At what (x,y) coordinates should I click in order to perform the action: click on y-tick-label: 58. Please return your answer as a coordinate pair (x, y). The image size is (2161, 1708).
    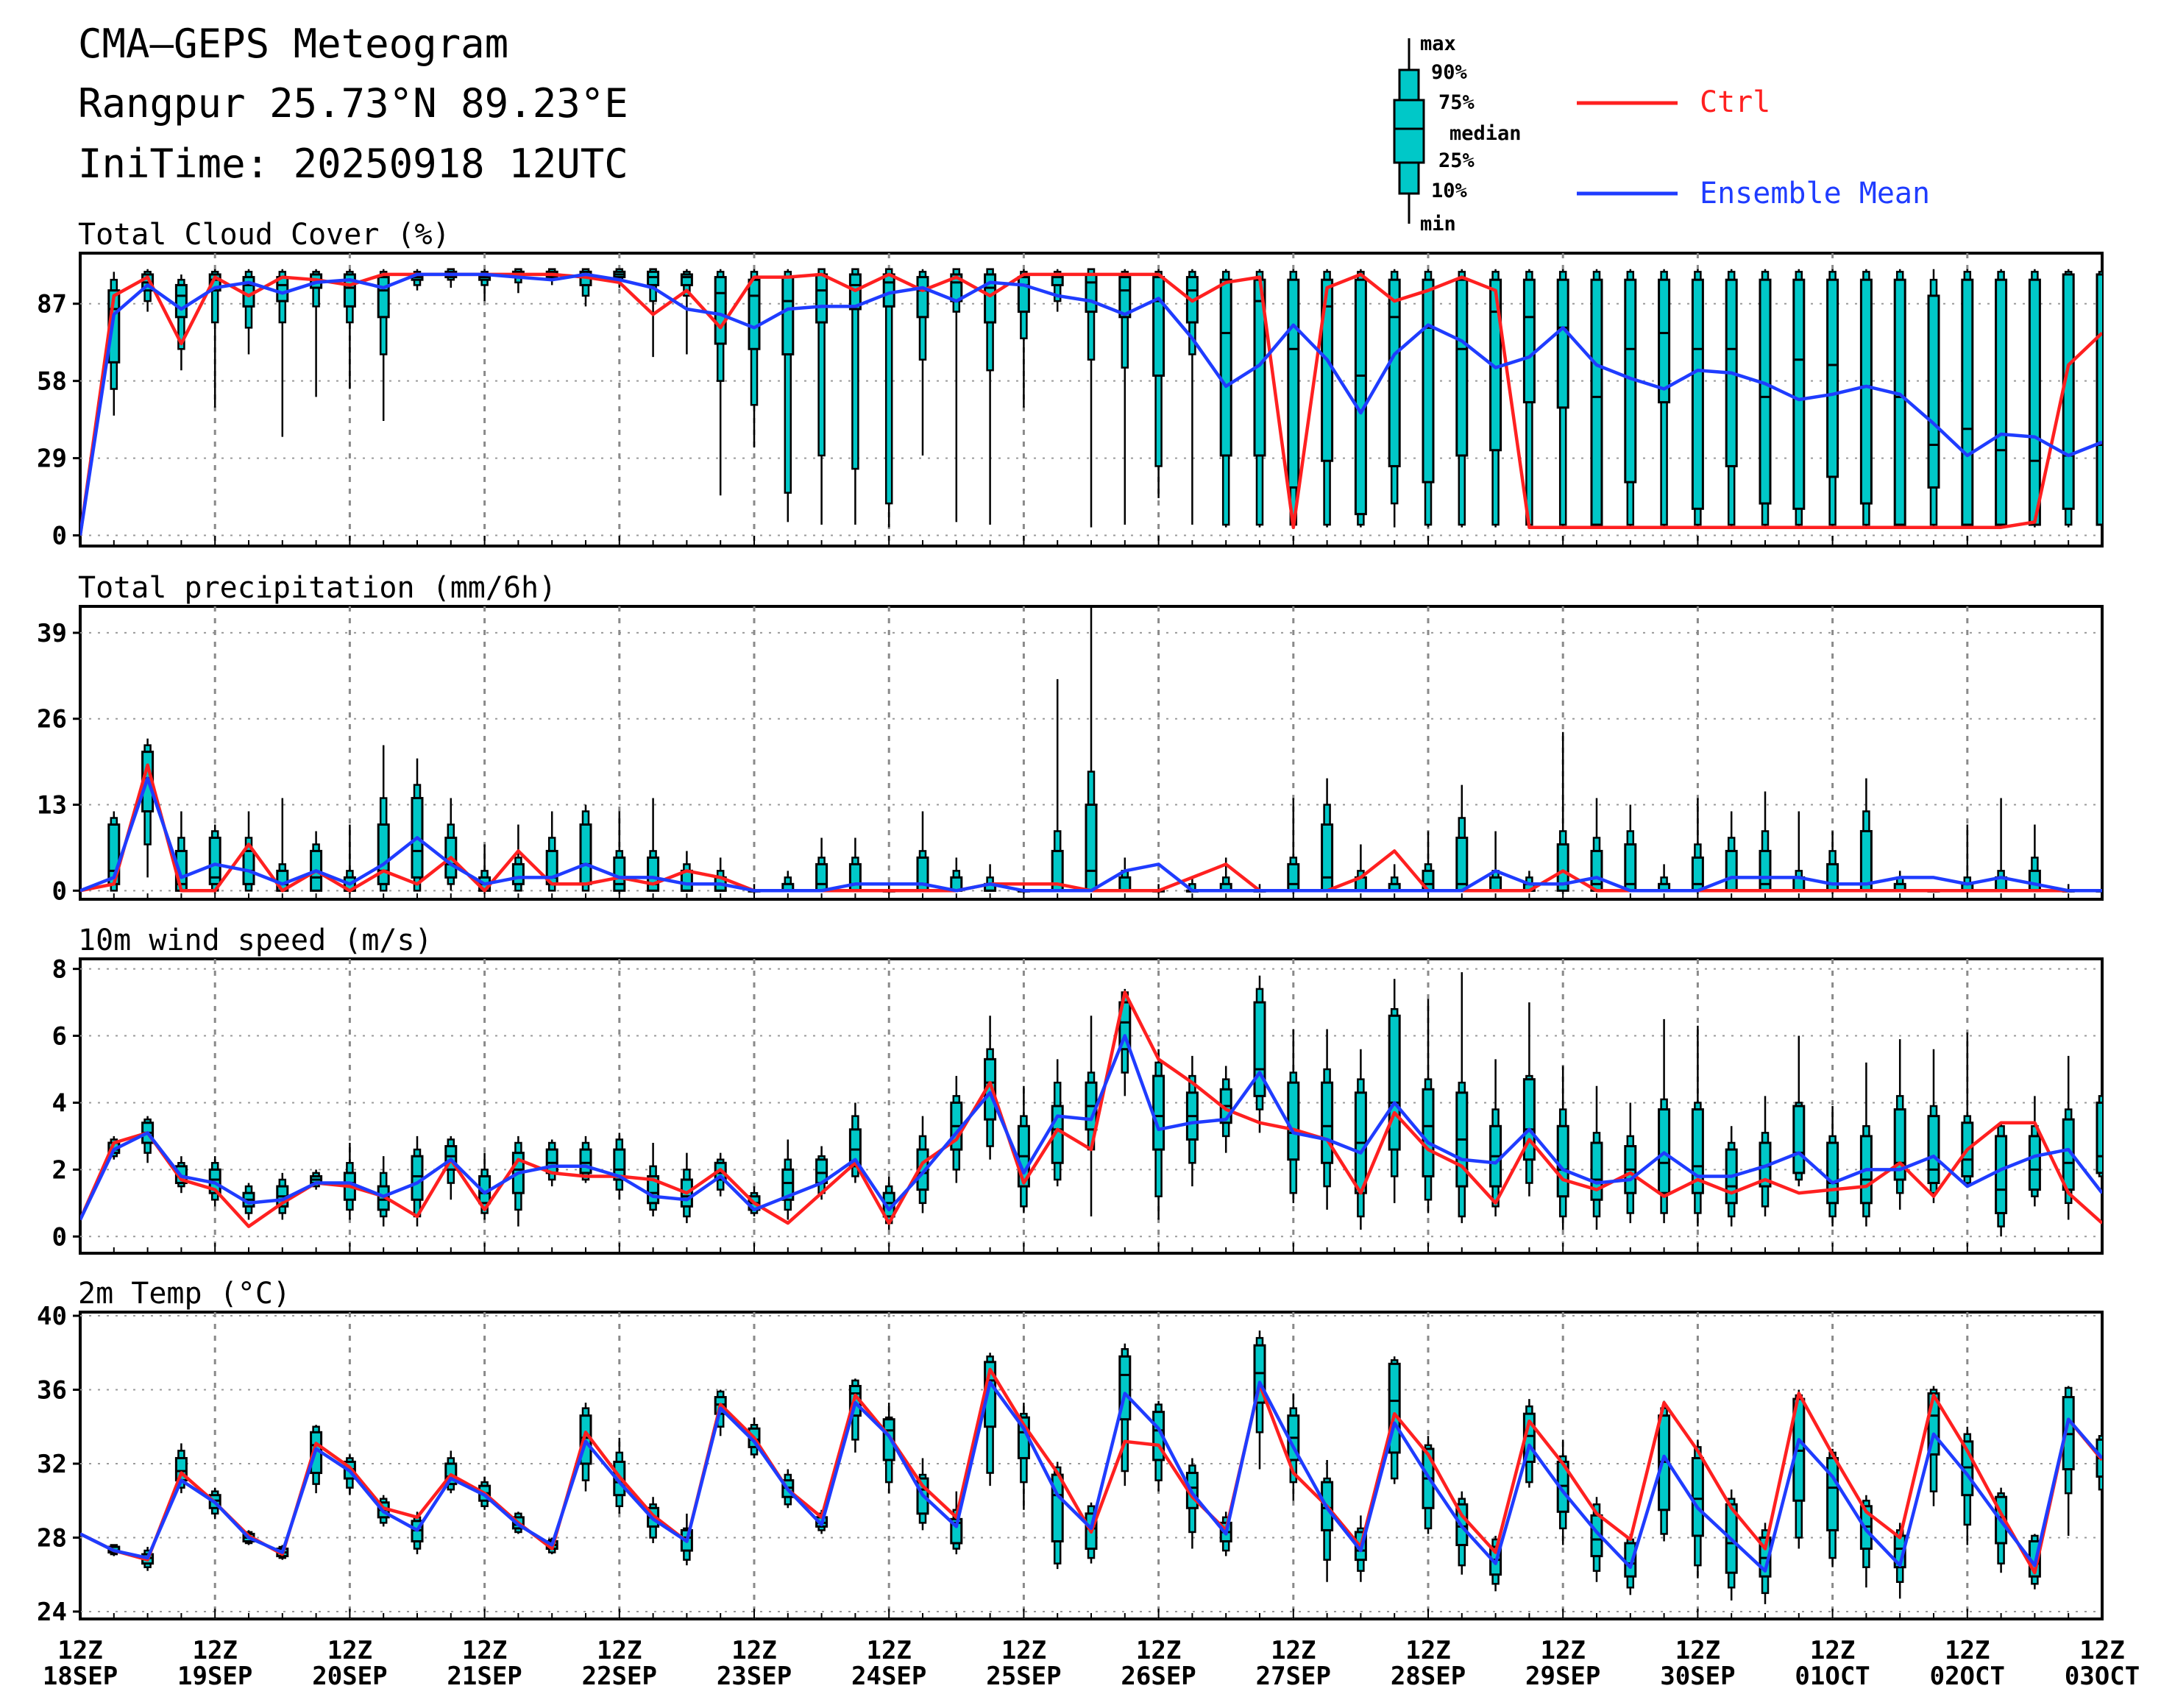
    Looking at the image, I should click on (52, 382).